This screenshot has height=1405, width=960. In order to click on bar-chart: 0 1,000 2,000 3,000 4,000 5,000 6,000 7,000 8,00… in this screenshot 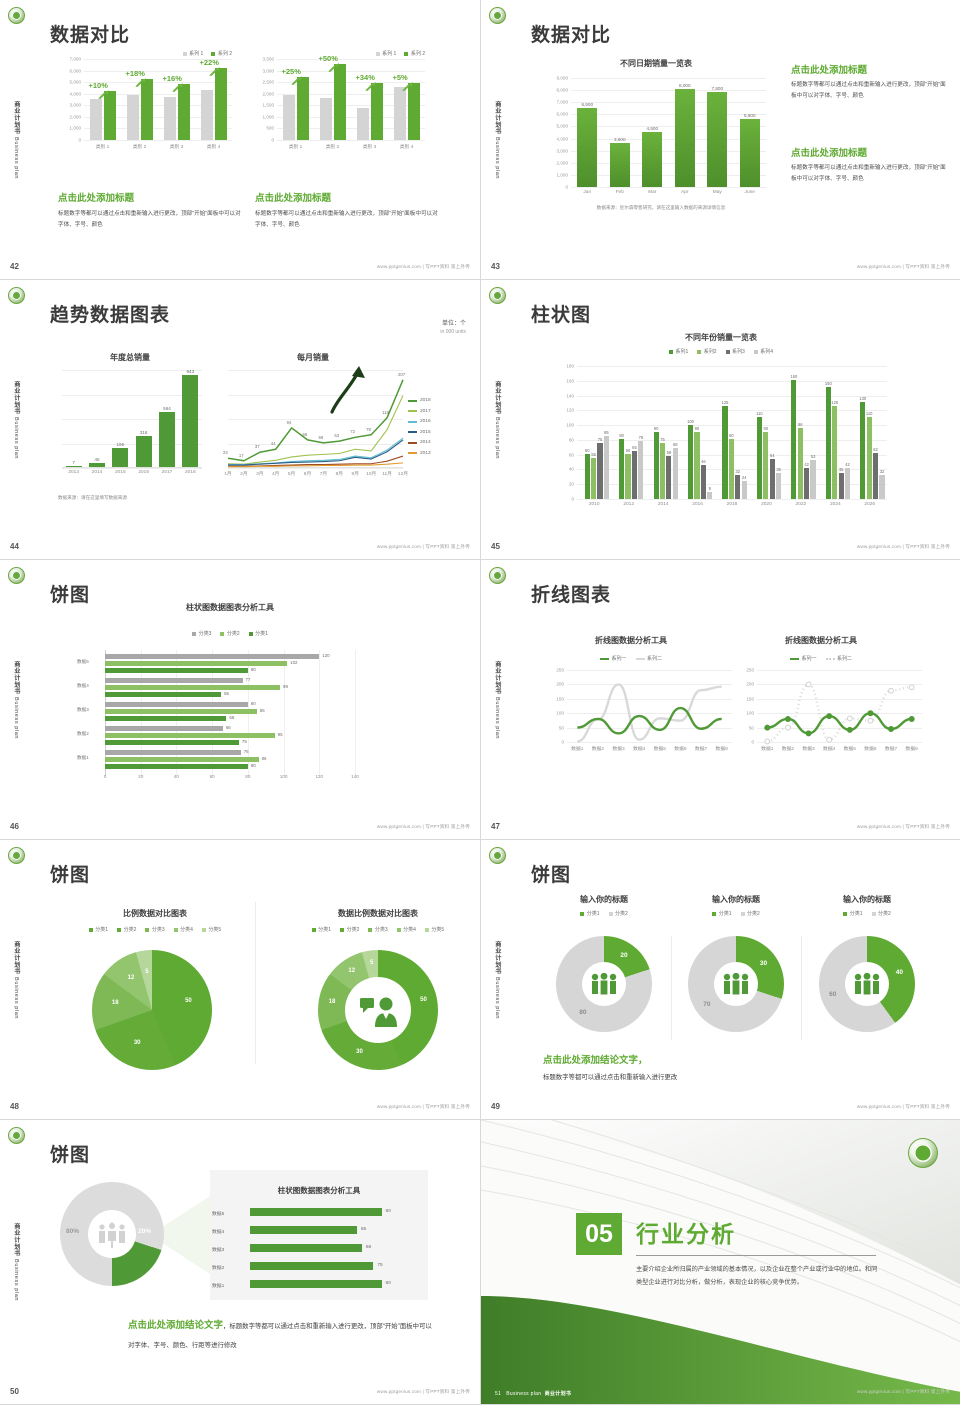, I will do `click(661, 135)`.